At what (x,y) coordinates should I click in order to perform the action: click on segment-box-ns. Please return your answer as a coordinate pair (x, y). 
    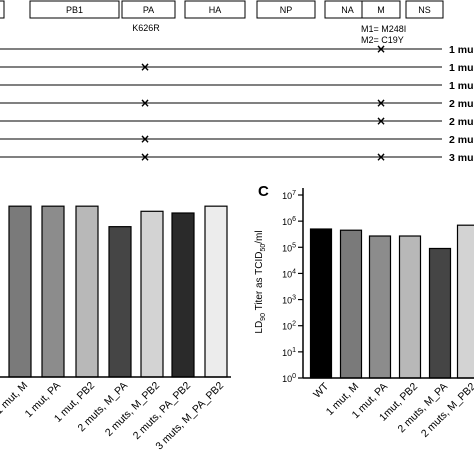
    Looking at the image, I should click on (424, 9).